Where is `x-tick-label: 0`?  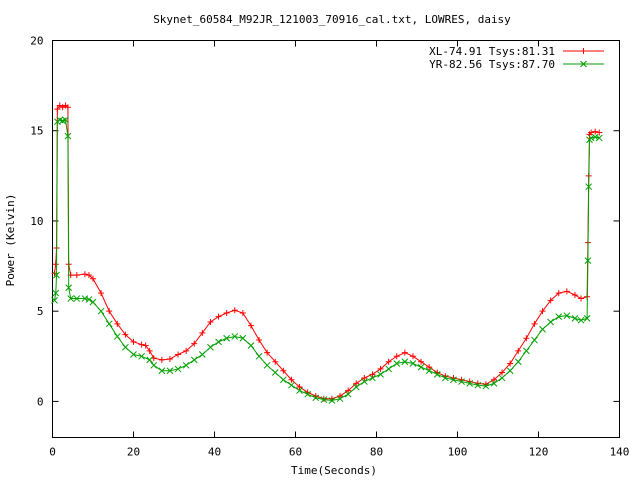 x-tick-label: 0 is located at coordinates (52, 452).